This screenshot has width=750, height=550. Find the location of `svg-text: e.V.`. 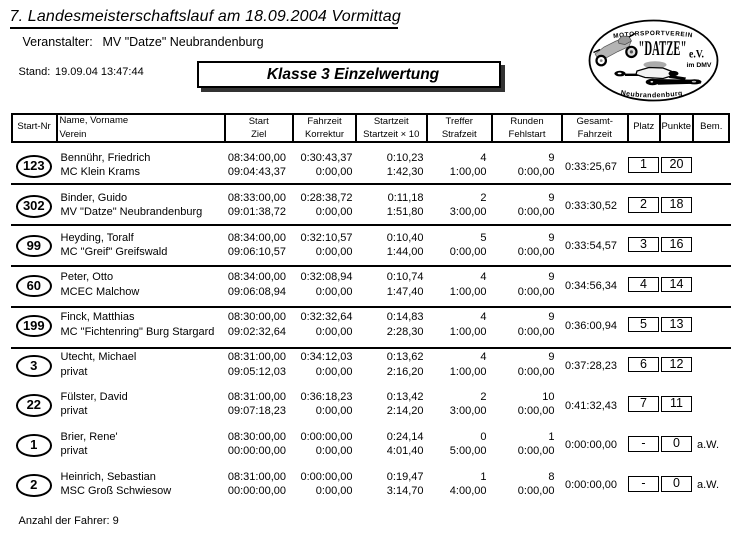

svg-text: e.V. is located at coordinates (696, 54).